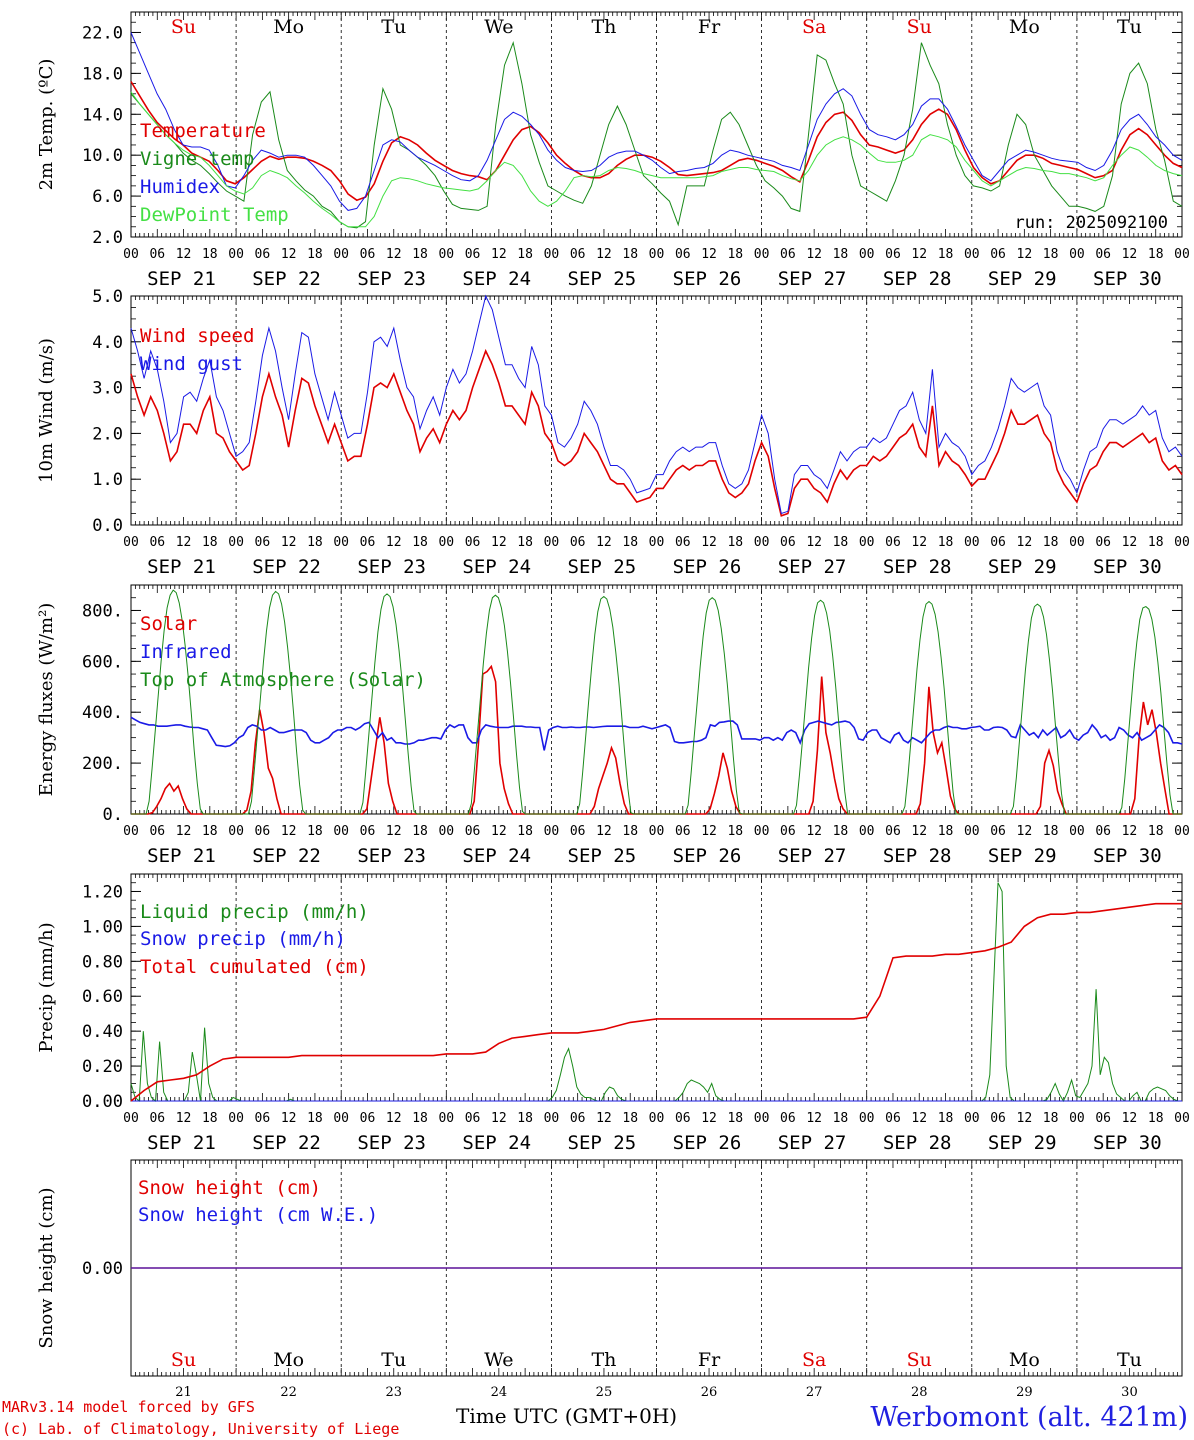 The height and width of the screenshot is (1440, 1194). I want to click on y-tick-label: 14.0, so click(102, 115).